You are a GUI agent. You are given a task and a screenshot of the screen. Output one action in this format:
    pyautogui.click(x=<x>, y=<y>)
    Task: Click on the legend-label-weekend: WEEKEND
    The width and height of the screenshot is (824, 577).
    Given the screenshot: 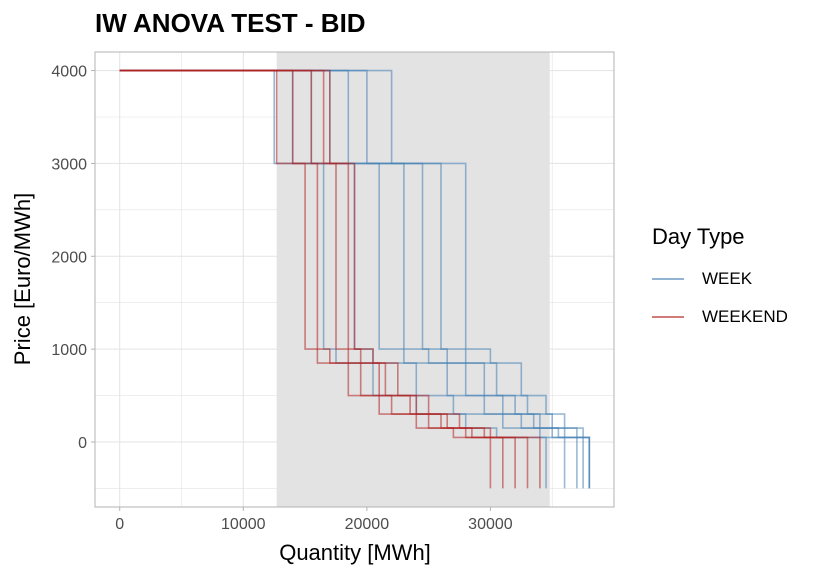 What is the action you would take?
    pyautogui.click(x=745, y=316)
    